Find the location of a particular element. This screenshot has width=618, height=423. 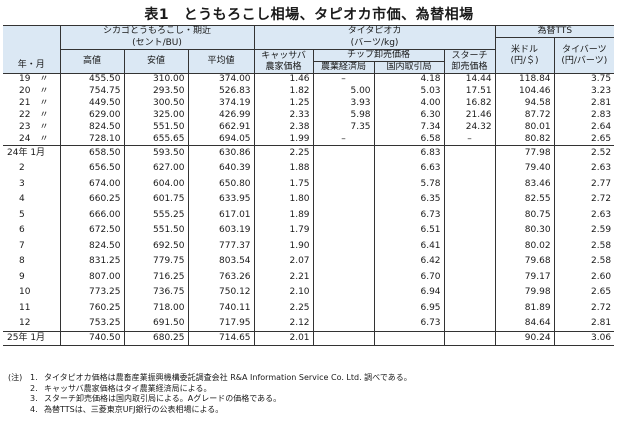

table-cell: 300.50 is located at coordinates (155, 103).